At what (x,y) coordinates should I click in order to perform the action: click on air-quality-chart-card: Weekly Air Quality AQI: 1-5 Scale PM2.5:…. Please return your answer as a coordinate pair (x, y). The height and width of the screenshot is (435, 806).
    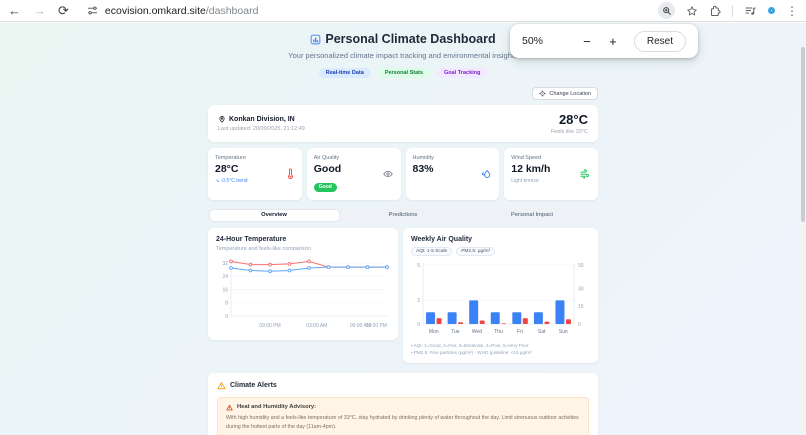
    Looking at the image, I should click on (500, 295).